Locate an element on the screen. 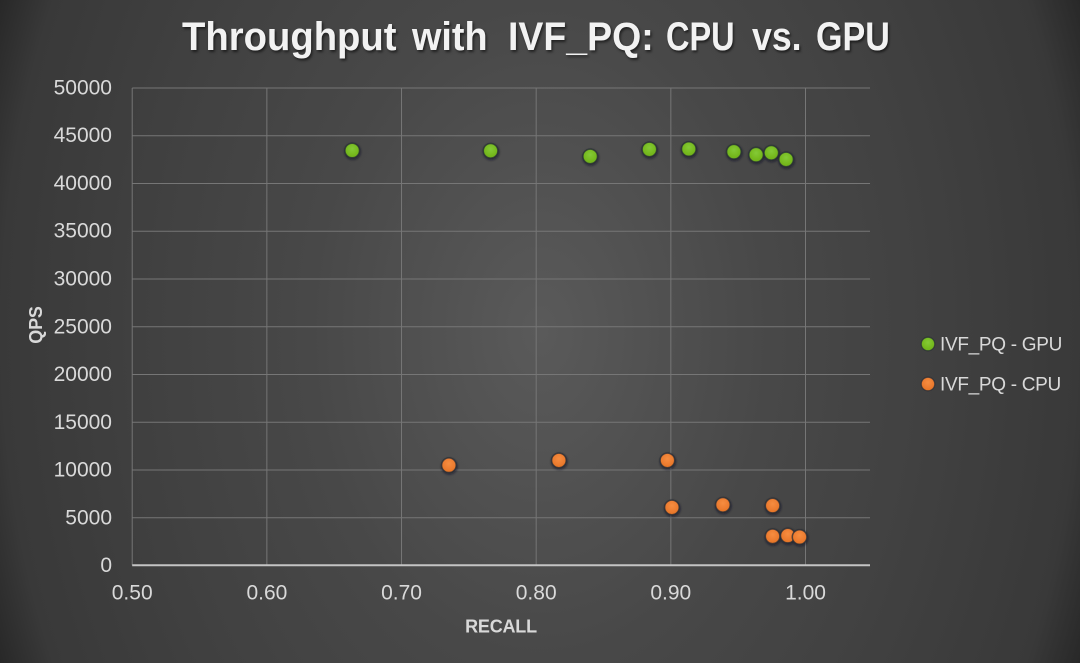  svg-text: 10000 is located at coordinates (83, 470).